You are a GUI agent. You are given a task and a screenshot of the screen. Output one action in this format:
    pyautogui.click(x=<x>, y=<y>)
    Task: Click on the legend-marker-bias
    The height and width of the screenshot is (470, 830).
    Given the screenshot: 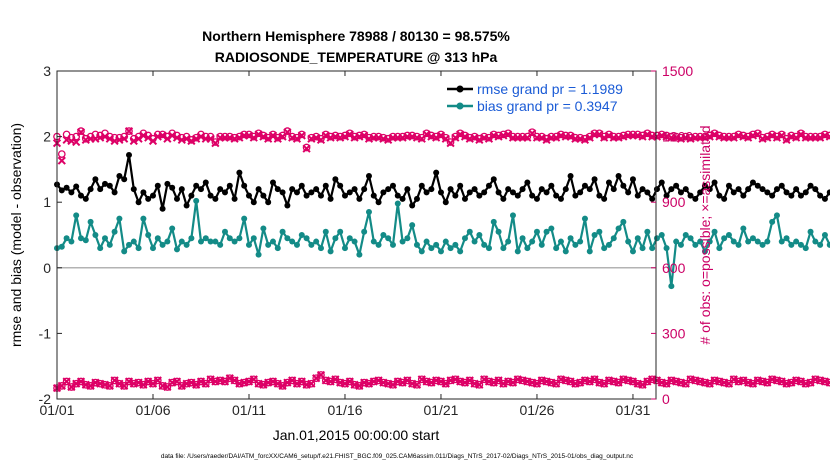 What is the action you would take?
    pyautogui.click(x=460, y=106)
    